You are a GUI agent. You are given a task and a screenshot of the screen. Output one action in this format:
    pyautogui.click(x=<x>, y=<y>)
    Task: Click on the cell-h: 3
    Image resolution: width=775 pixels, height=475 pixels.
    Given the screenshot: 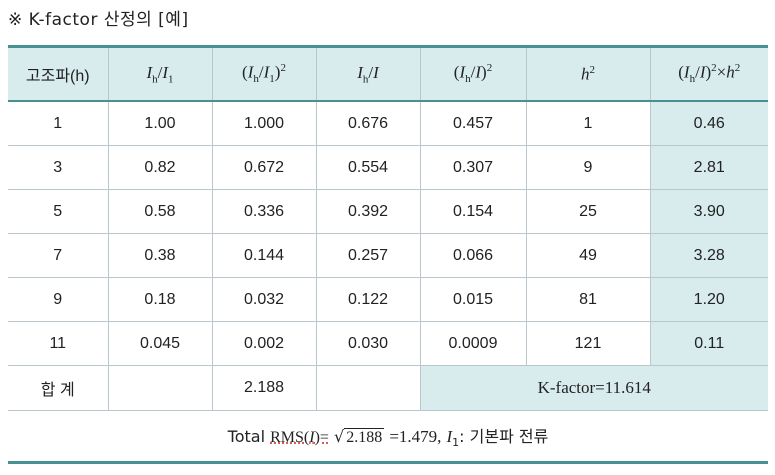 What is the action you would take?
    pyautogui.click(x=58, y=167)
    